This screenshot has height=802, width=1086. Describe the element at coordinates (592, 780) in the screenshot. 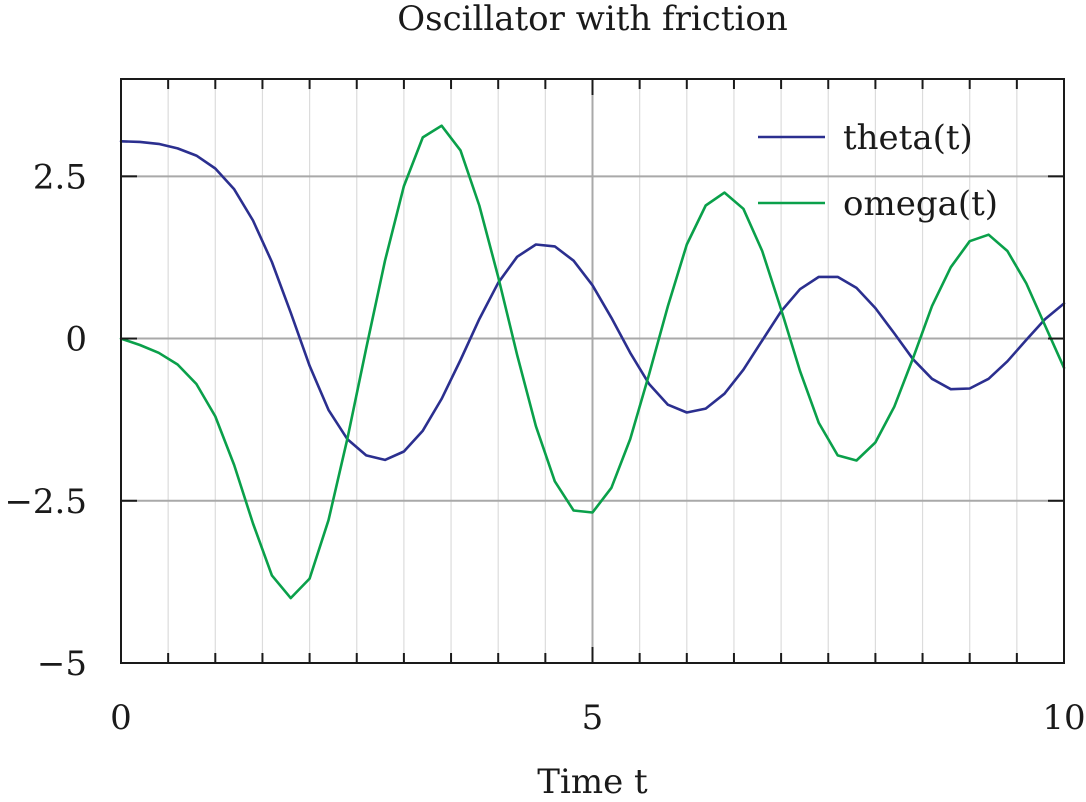

I see `x-axis-label: Time t` at that location.